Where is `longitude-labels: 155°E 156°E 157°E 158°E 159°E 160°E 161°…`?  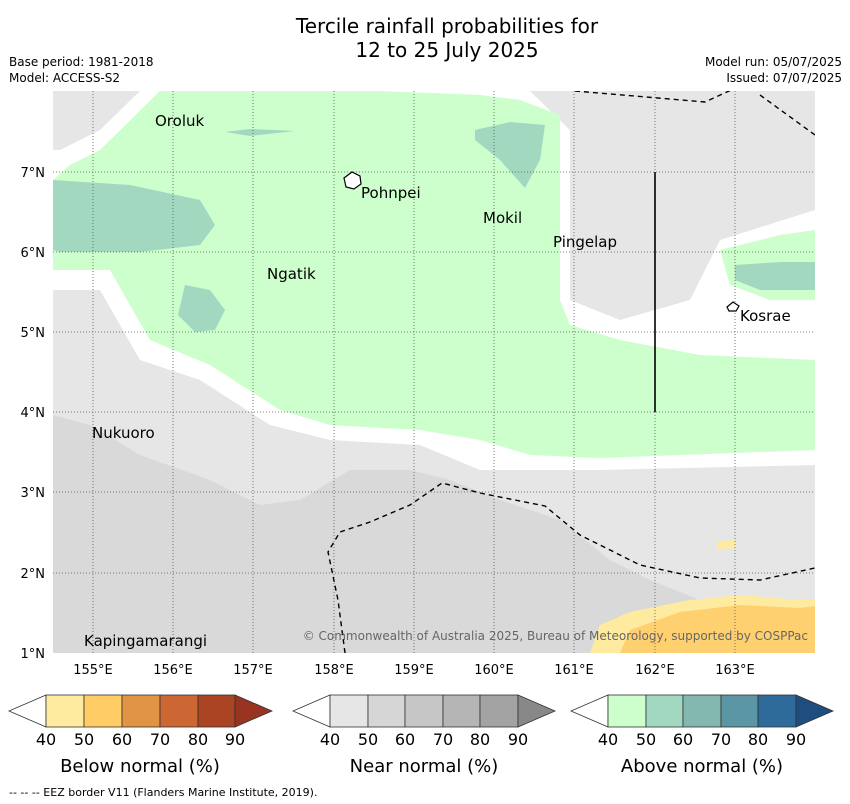 longitude-labels: 155°E 156°E 157°E 158°E 159°E 160°E 161°… is located at coordinates (414, 670).